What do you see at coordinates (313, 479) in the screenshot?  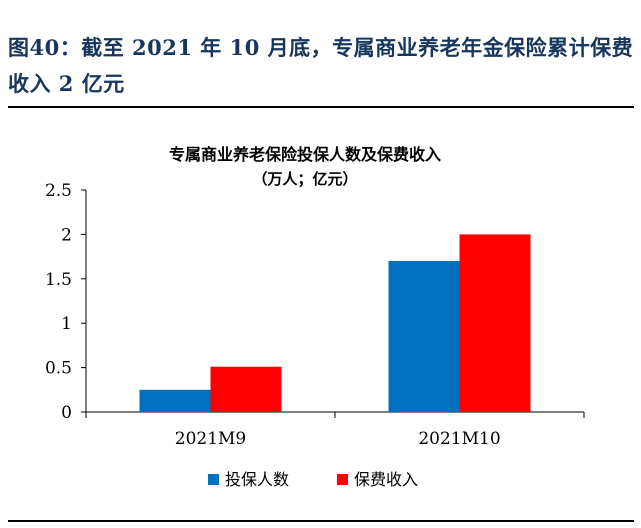 I see `legend: 投保人数 保费收入` at bounding box center [313, 479].